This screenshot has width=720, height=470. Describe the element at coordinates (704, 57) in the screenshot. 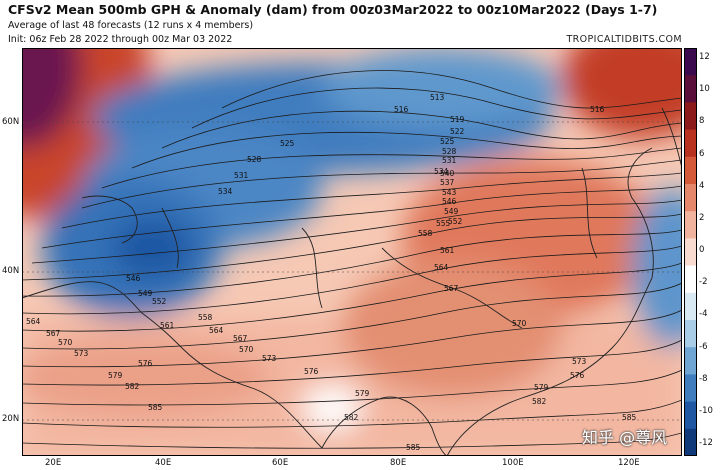

I see `colorbar-label: 12` at that location.